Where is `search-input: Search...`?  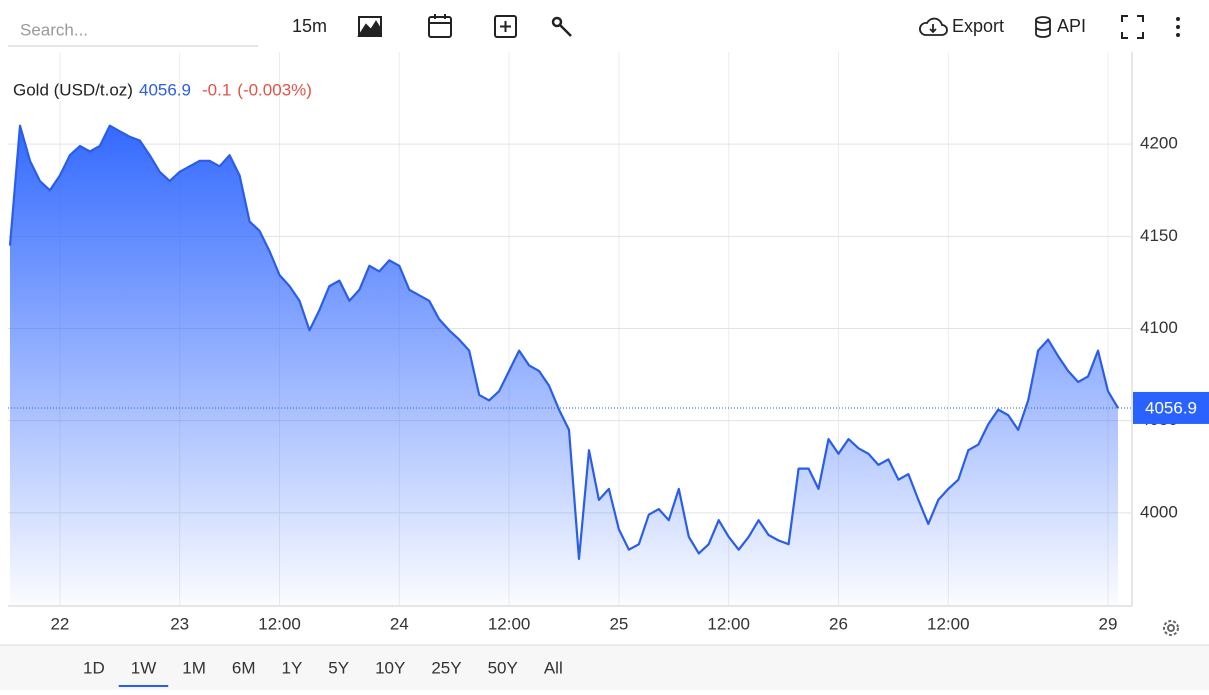 search-input: Search... is located at coordinates (54, 29).